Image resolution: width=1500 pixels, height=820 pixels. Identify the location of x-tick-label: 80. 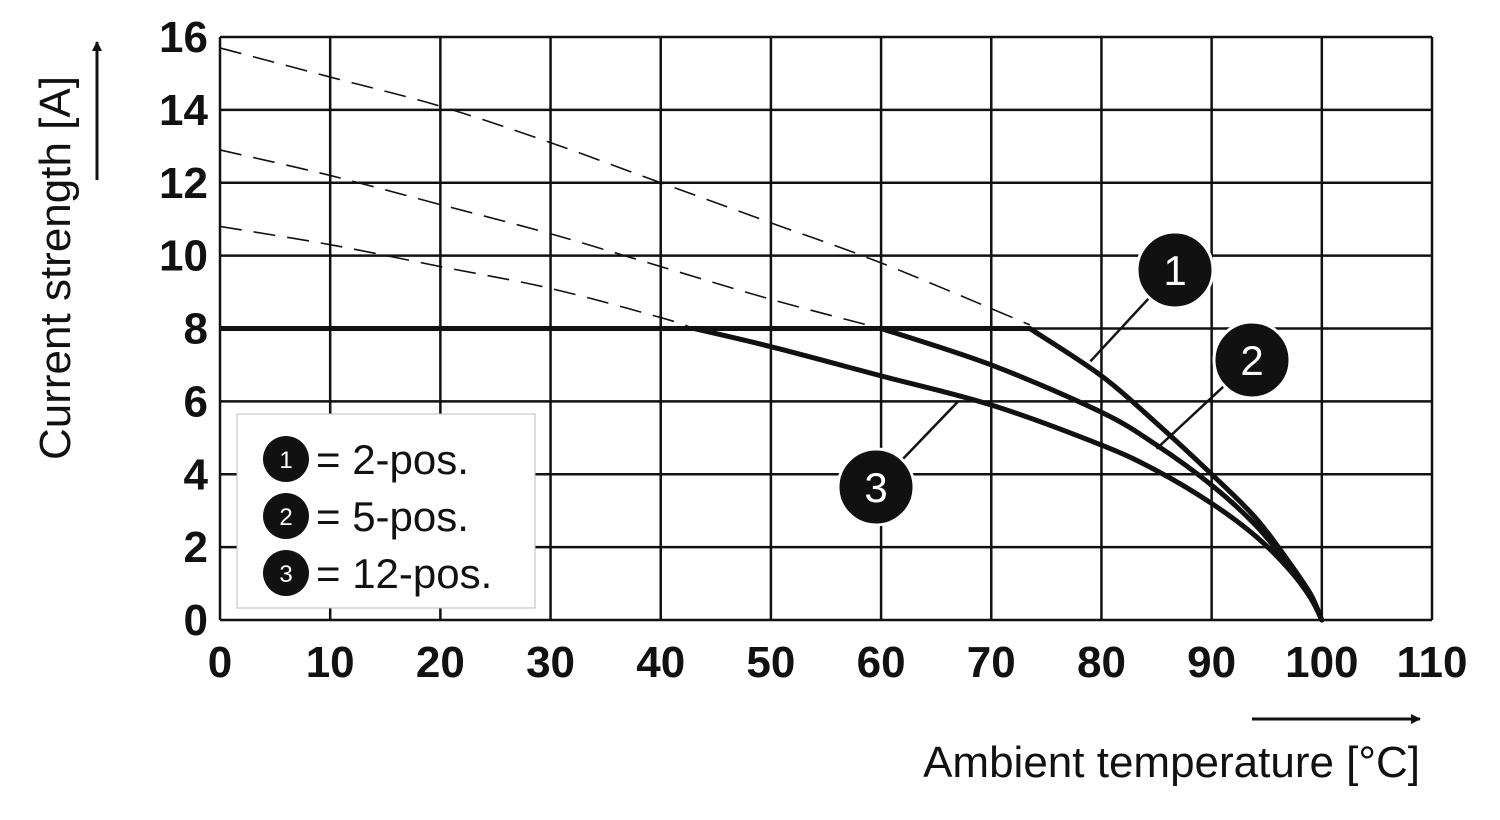
(1101, 662).